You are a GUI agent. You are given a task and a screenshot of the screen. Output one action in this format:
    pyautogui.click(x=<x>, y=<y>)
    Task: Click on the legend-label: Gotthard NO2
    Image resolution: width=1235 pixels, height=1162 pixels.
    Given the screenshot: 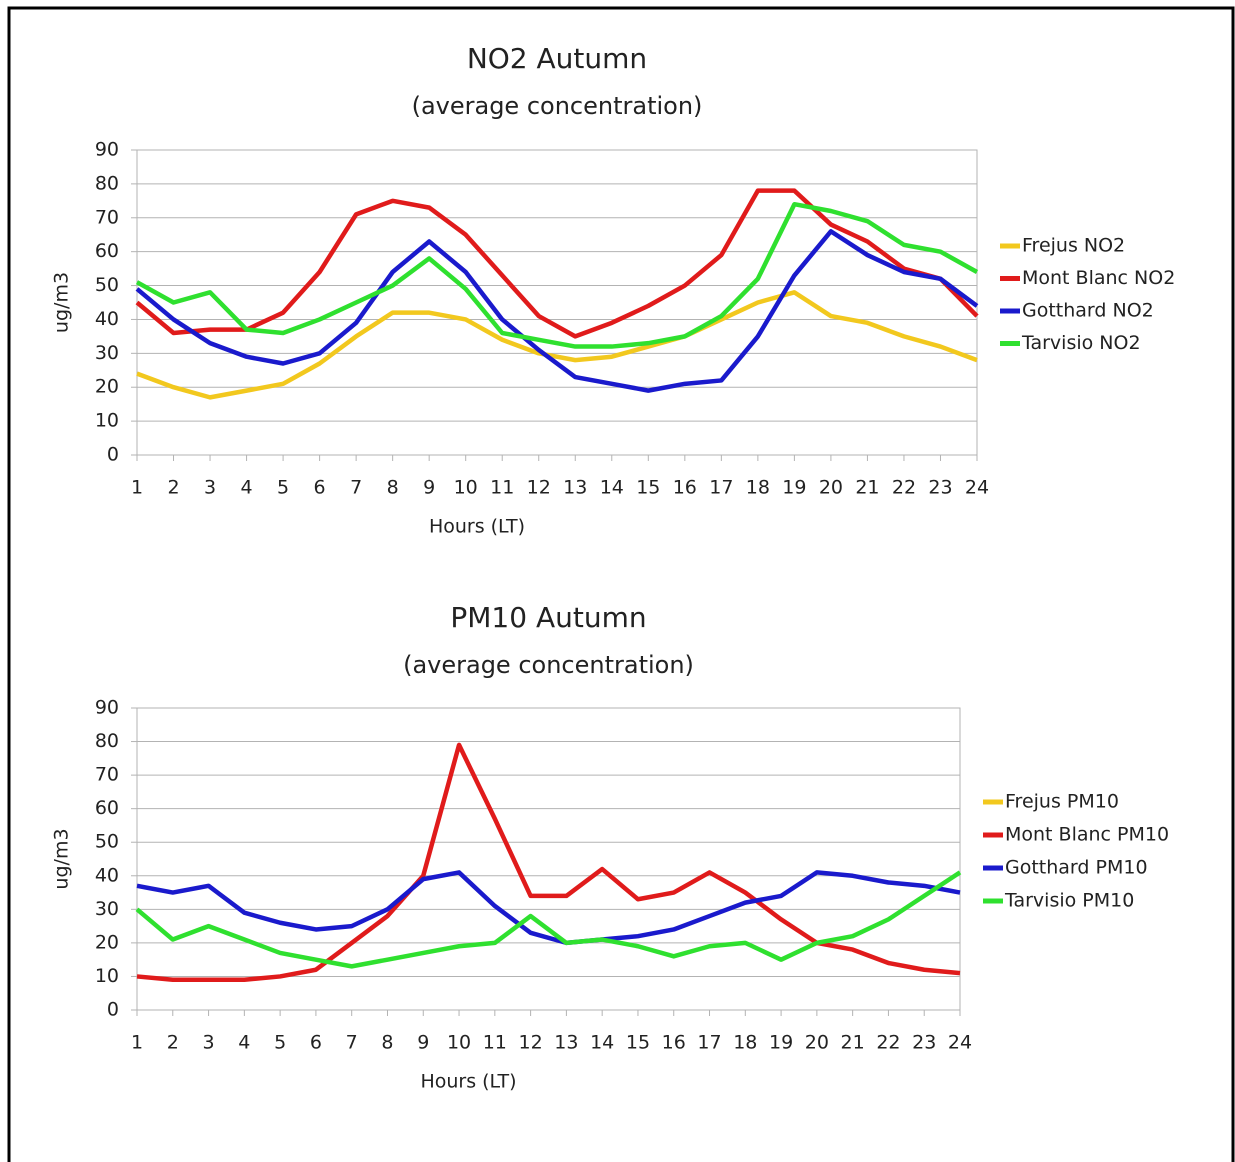 What is the action you would take?
    pyautogui.click(x=1088, y=311)
    